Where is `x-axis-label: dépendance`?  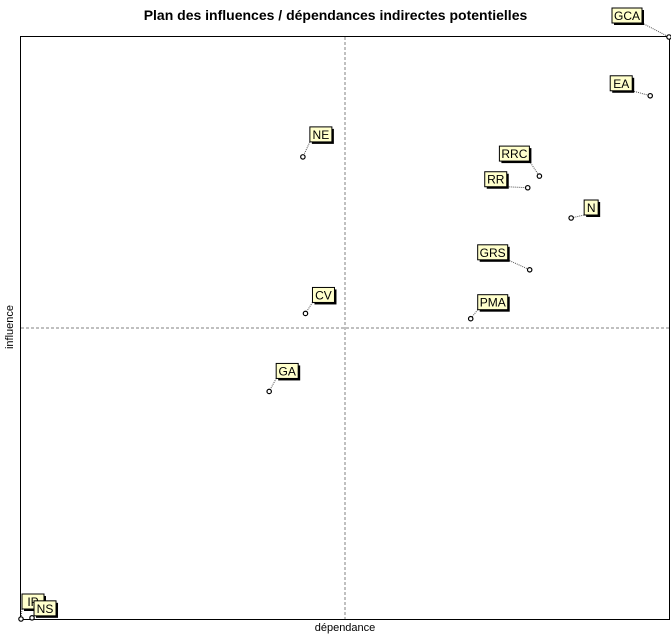 x-axis-label: dépendance is located at coordinates (345, 628).